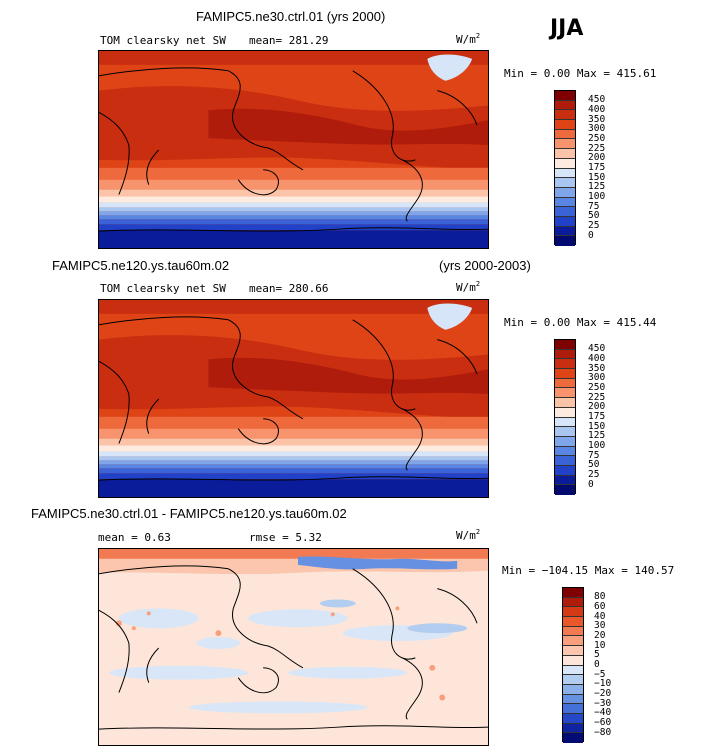  What do you see at coordinates (597, 387) in the screenshot?
I see `panel2-colorbar-label: 250` at bounding box center [597, 387].